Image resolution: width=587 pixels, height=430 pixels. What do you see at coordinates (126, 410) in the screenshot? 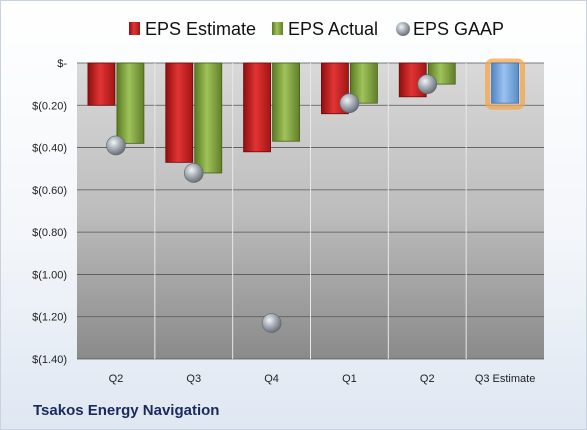
I see `company-name: Tsakos Energy Navigation` at bounding box center [126, 410].